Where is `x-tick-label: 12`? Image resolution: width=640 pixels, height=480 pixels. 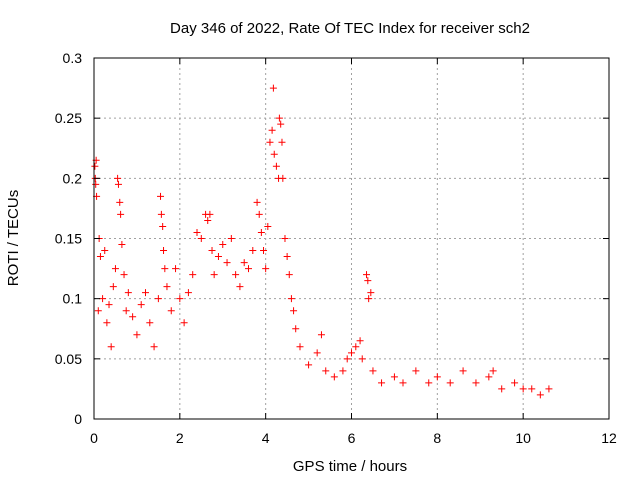
x-tick-label: 12 is located at coordinates (609, 438).